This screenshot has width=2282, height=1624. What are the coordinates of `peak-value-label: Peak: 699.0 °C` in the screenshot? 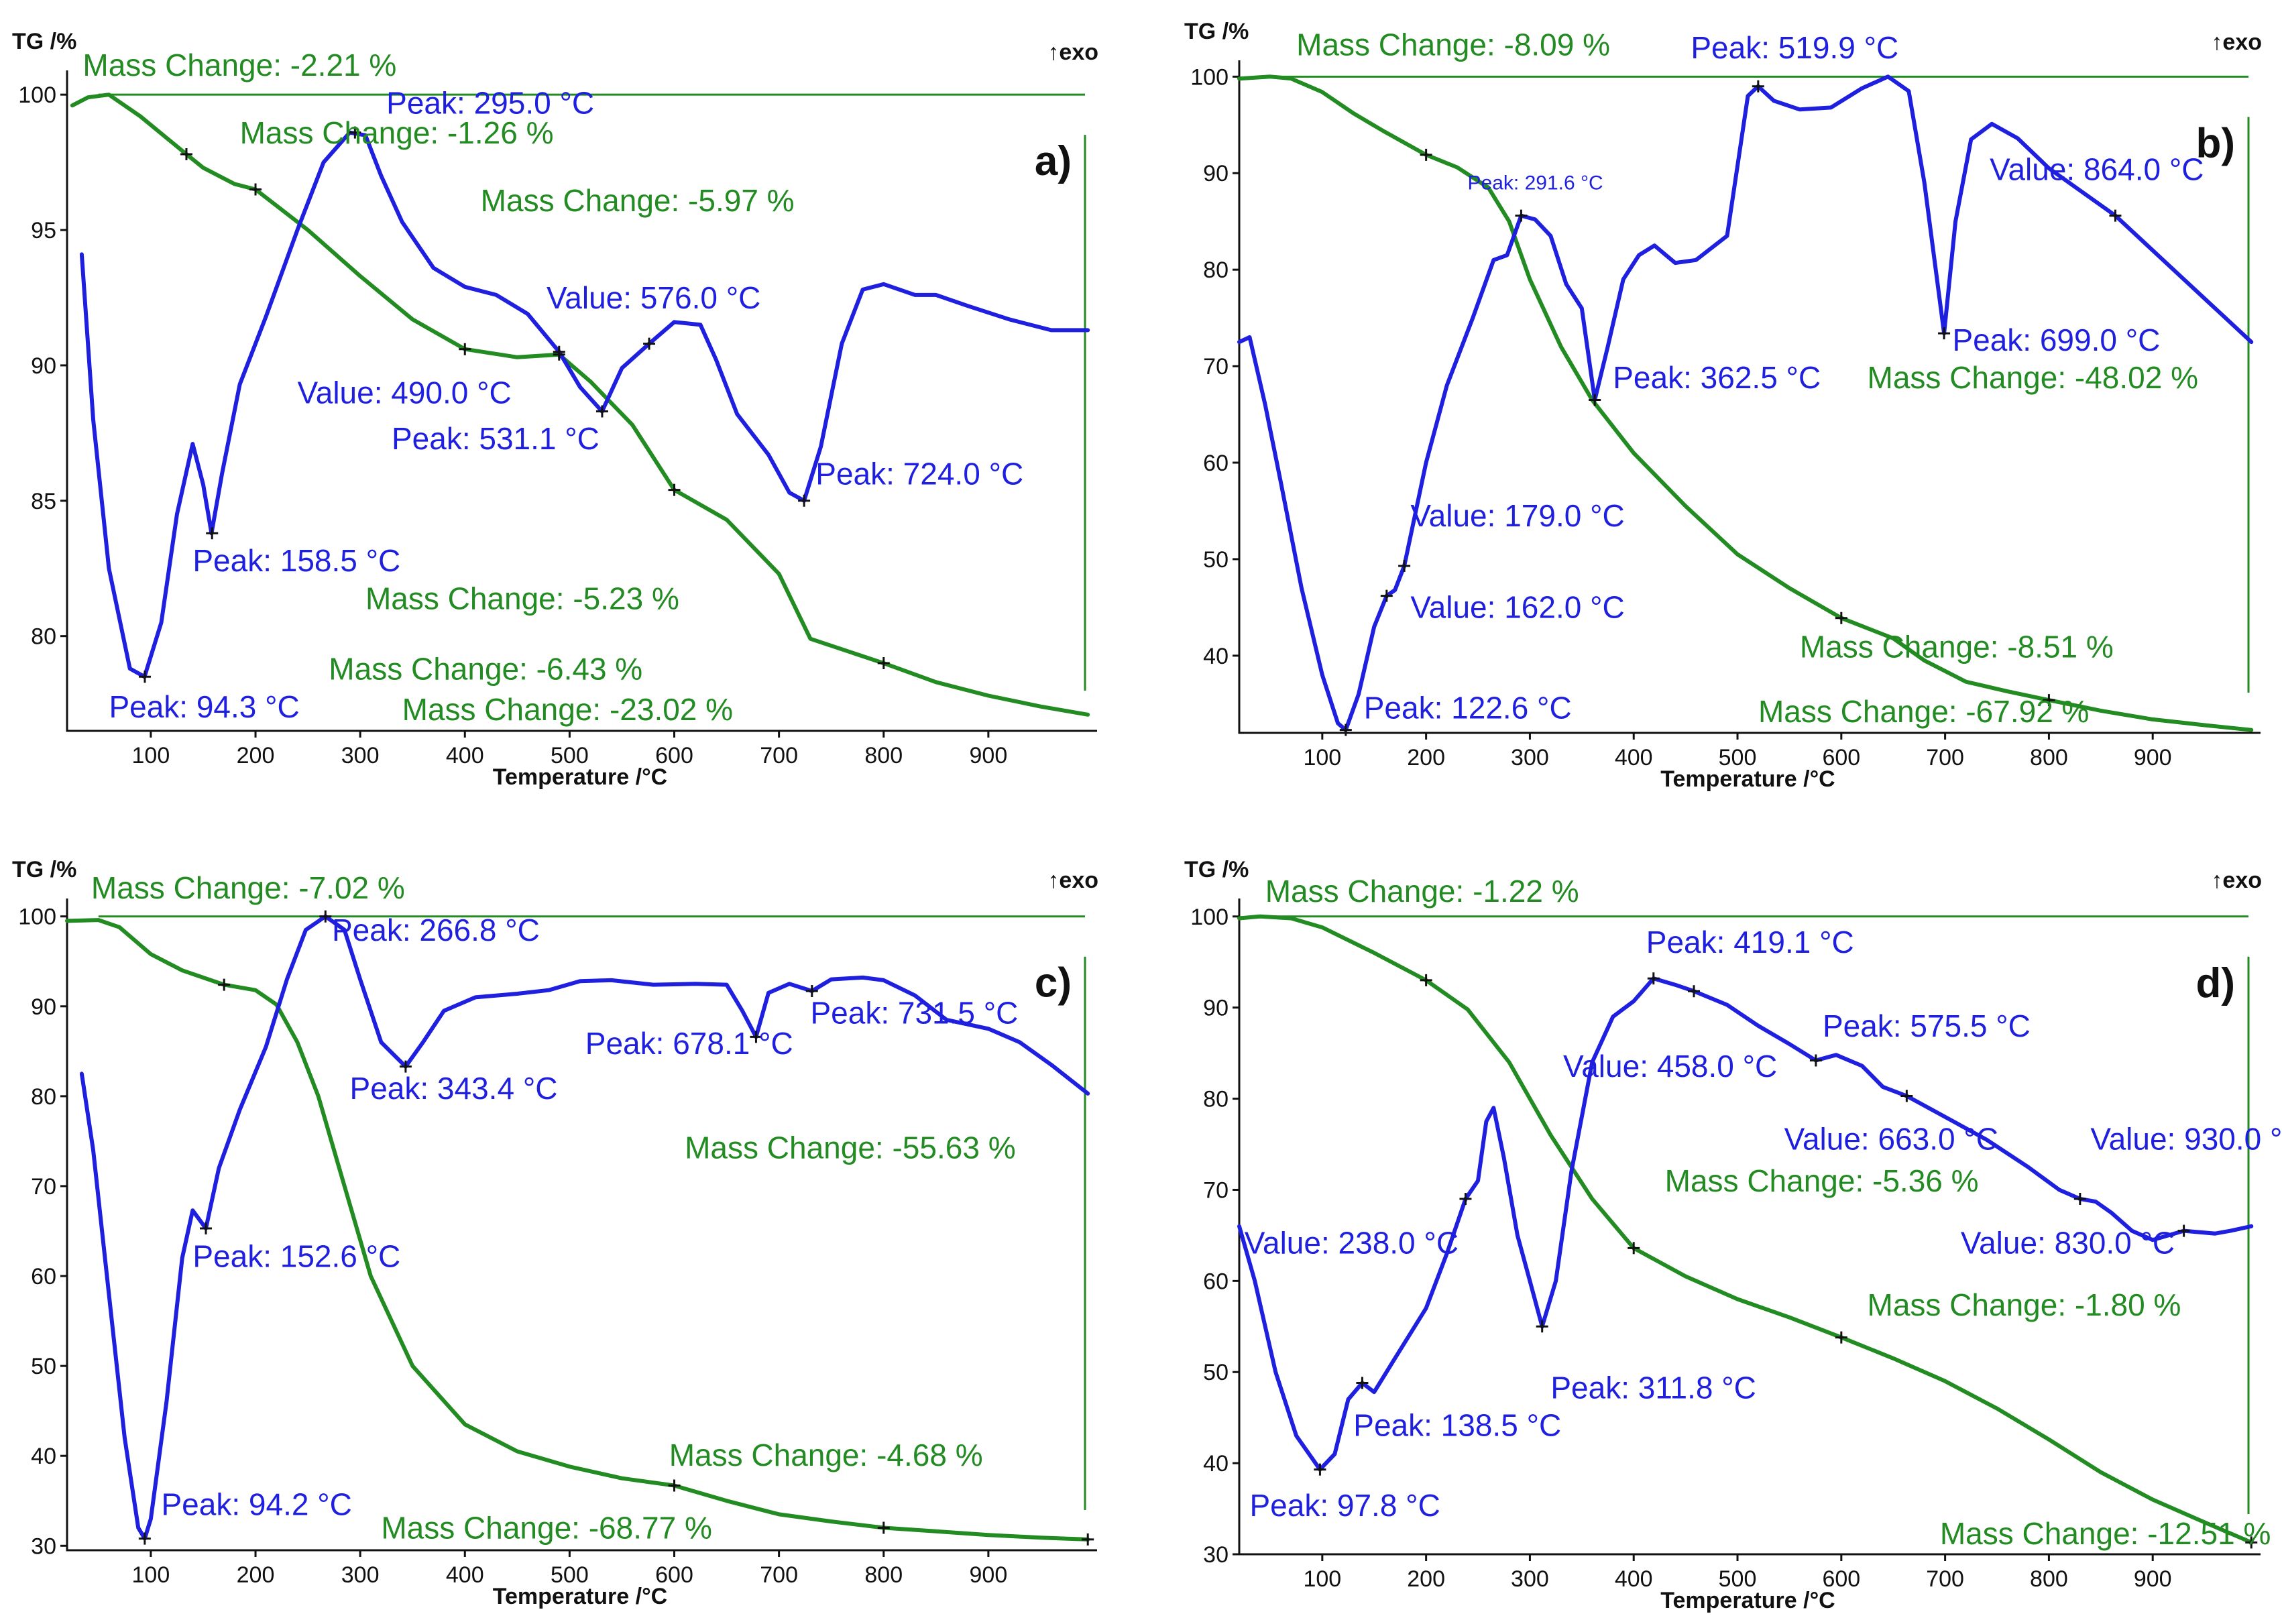 It's located at (2056, 340).